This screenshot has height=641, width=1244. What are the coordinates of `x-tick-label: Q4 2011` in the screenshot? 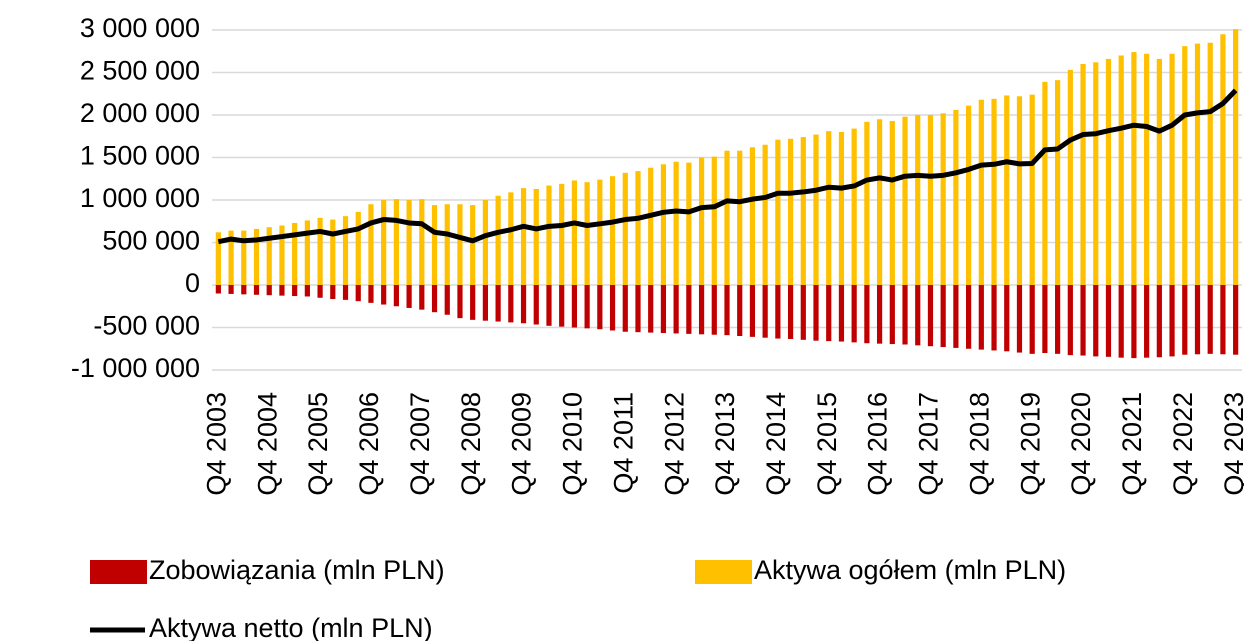 It's located at (623, 443).